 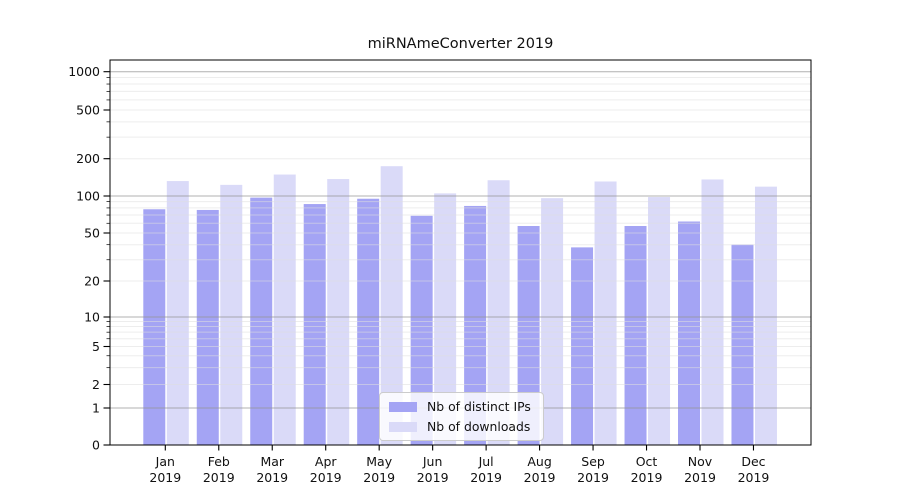 I want to click on legend-swatch-distinct-ips, so click(x=403, y=406).